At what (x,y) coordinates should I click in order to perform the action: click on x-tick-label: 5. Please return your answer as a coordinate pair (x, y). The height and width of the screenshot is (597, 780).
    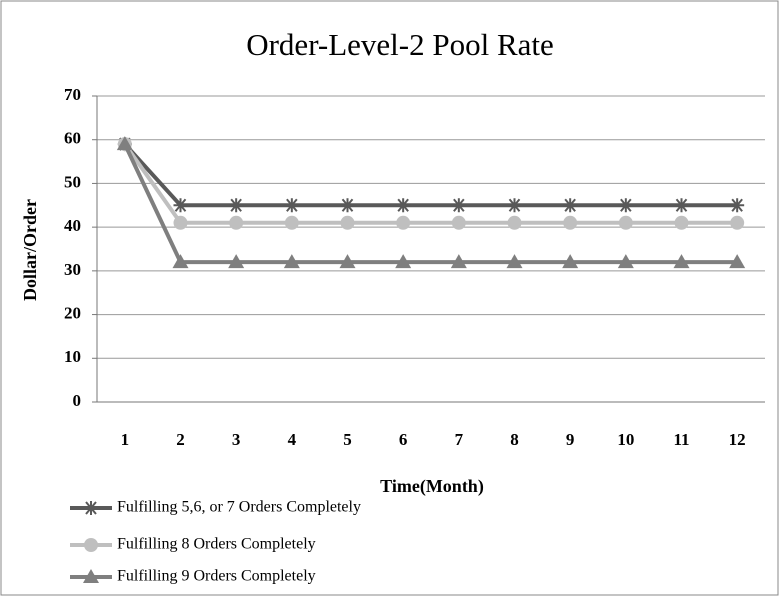
    Looking at the image, I should click on (347, 439).